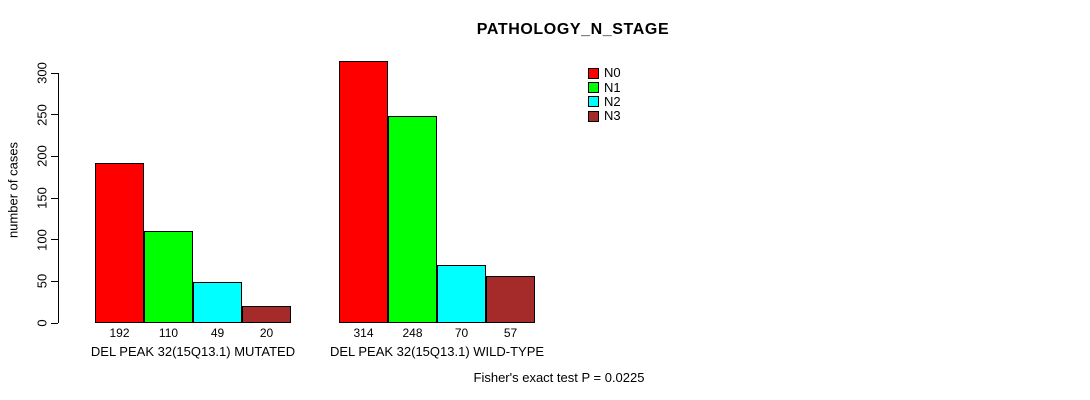 The height and width of the screenshot is (400, 1090). I want to click on legend-swatch-n0, so click(593, 73).